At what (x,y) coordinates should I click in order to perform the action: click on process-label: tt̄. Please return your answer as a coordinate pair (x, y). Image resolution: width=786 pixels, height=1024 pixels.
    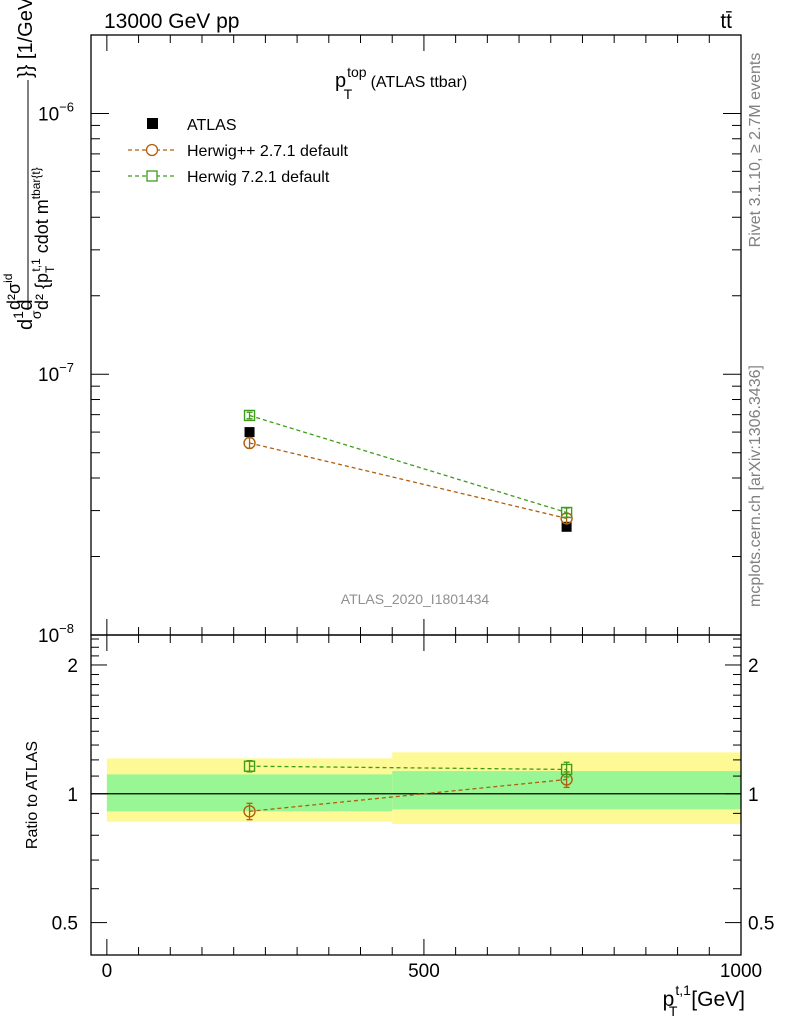
    Looking at the image, I should click on (726, 21).